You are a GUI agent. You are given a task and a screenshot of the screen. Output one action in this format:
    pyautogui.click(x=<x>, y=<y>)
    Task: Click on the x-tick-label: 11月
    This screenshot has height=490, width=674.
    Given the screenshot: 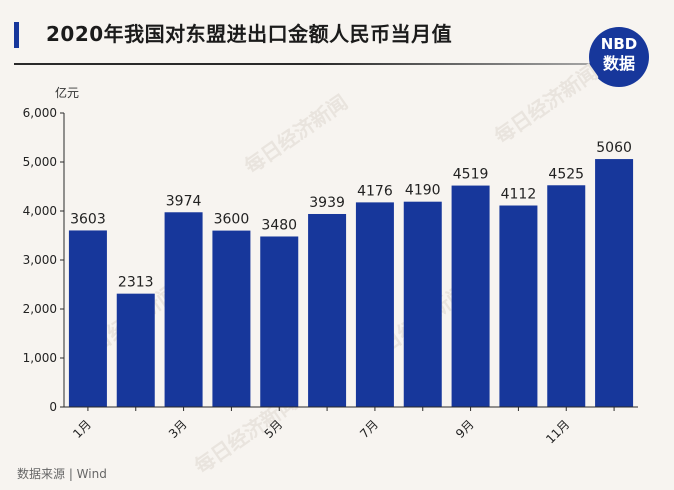 What is the action you would take?
    pyautogui.click(x=557, y=431)
    